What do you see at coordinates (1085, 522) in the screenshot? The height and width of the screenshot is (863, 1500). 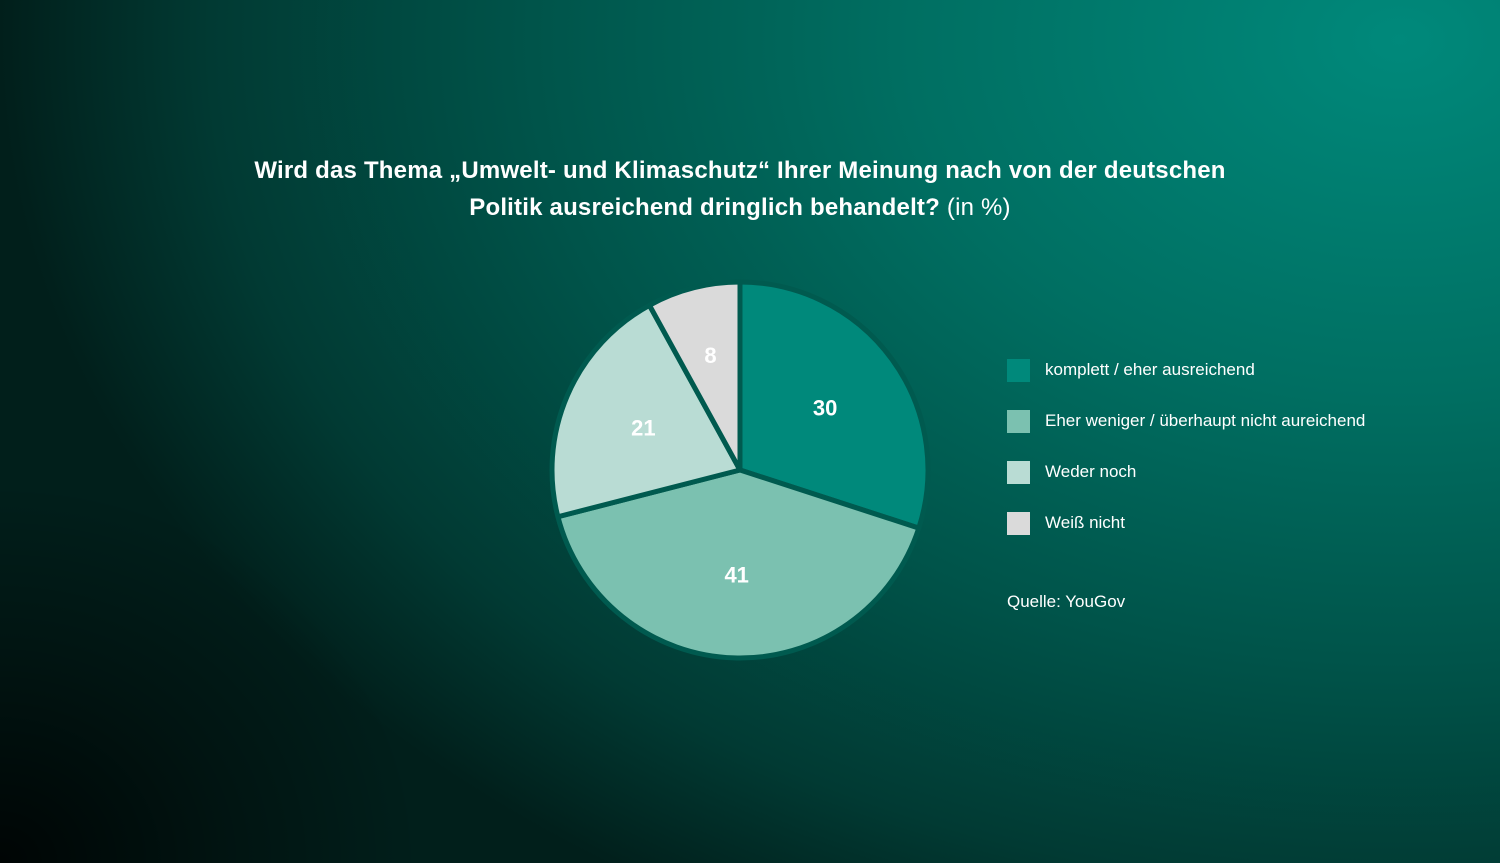 I see `legend-label: Weiß nicht` at bounding box center [1085, 522].